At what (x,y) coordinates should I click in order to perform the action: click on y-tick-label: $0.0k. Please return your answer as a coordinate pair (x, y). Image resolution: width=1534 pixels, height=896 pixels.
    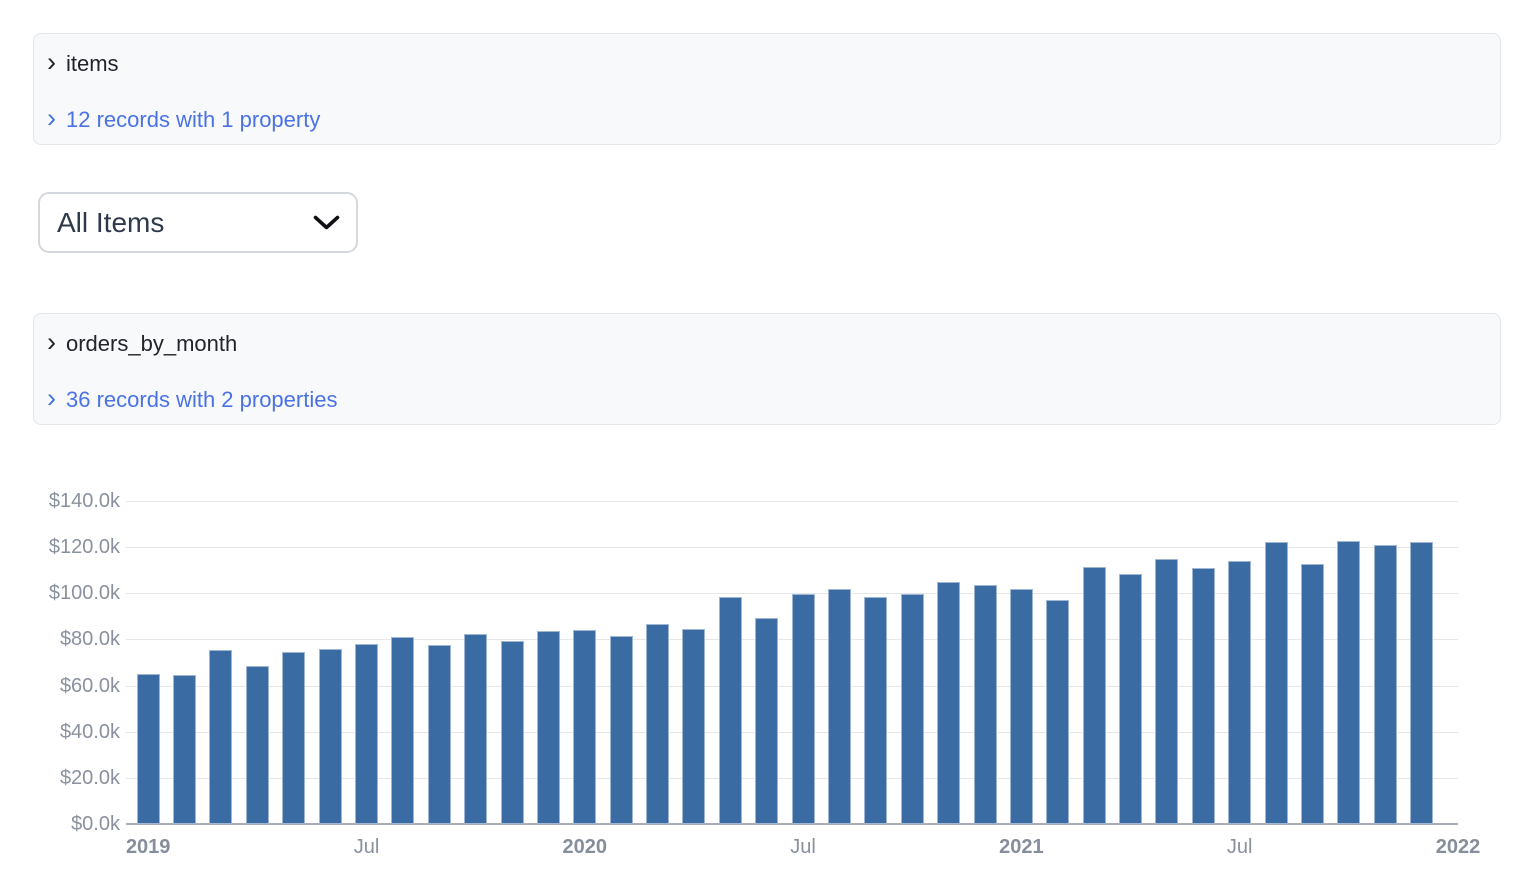
    Looking at the image, I should click on (95, 824).